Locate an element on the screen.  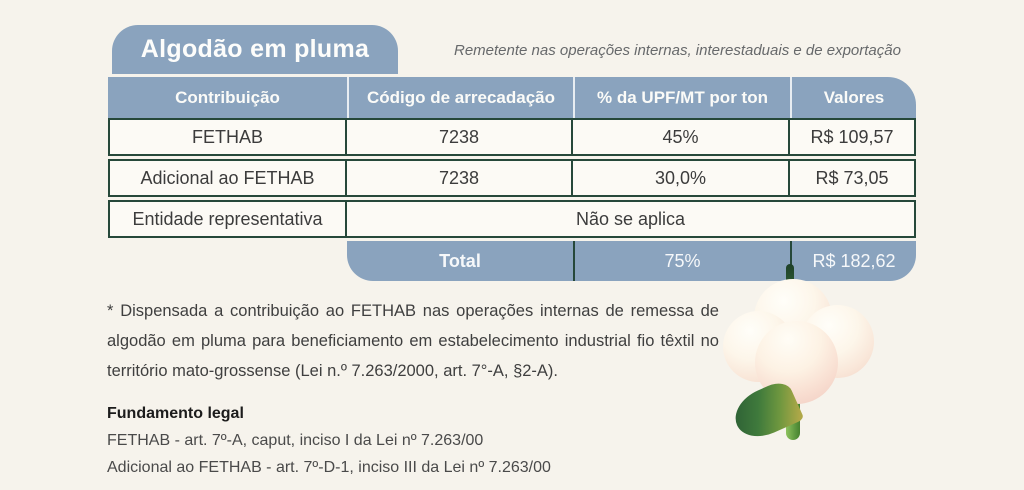
cell-contribuicao: FETHAB is located at coordinates (227, 137).